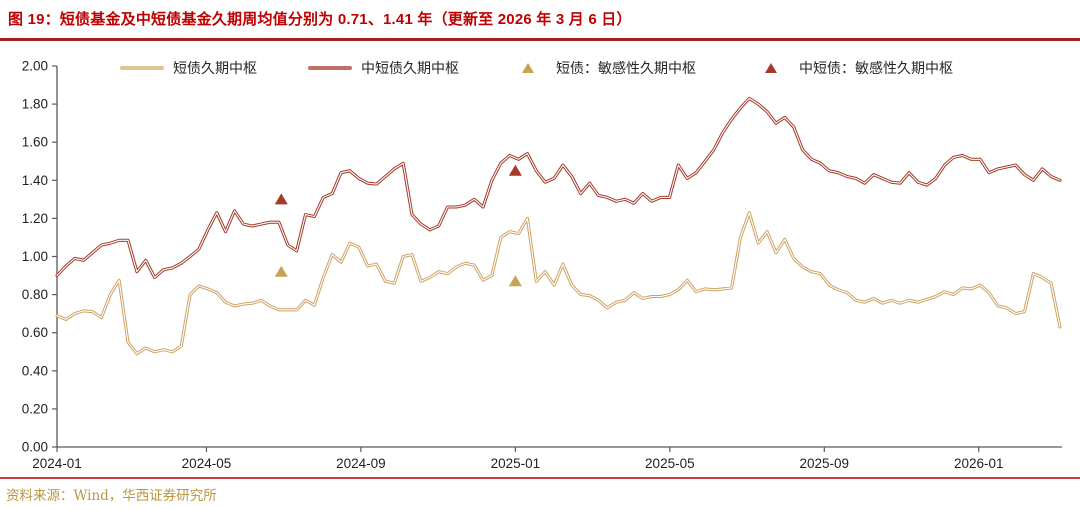 This screenshot has width=1080, height=510. Describe the element at coordinates (35, 332) in the screenshot. I see `y-axis-tick-label: 0.60` at that location.